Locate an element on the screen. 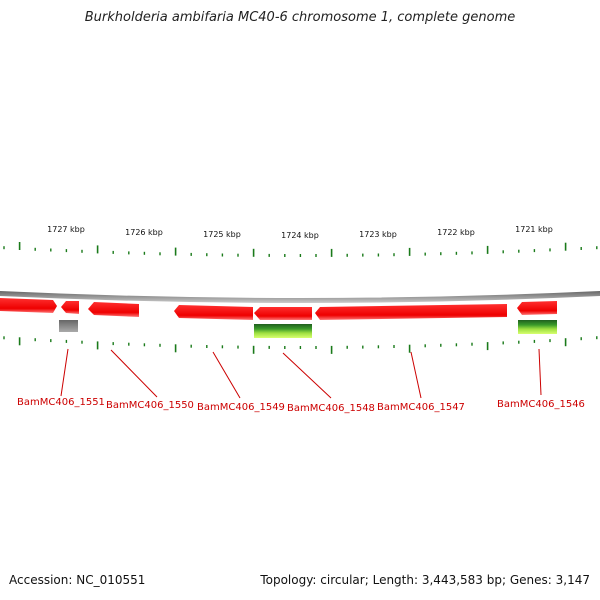 This screenshot has width=600, height=600. genes-count-value: 3,147 is located at coordinates (572, 580).